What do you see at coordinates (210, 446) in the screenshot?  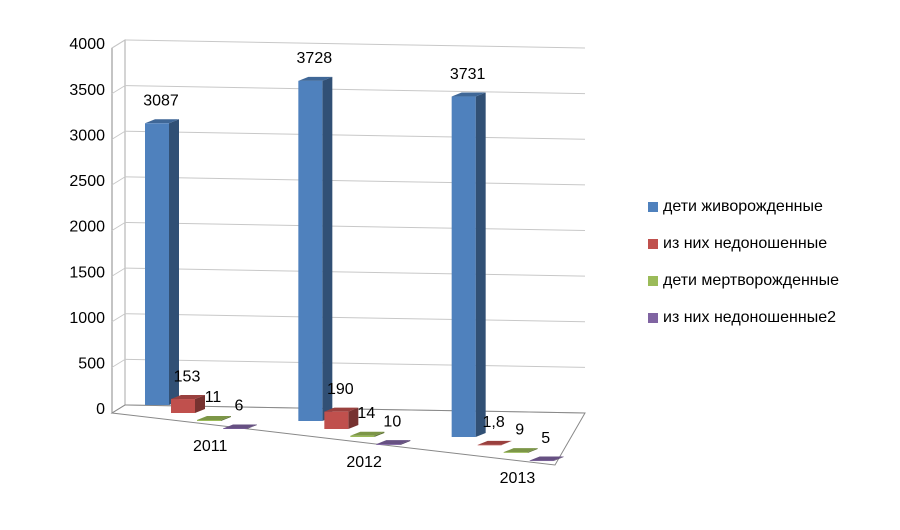 I see `x-tick-label: 2011` at bounding box center [210, 446].